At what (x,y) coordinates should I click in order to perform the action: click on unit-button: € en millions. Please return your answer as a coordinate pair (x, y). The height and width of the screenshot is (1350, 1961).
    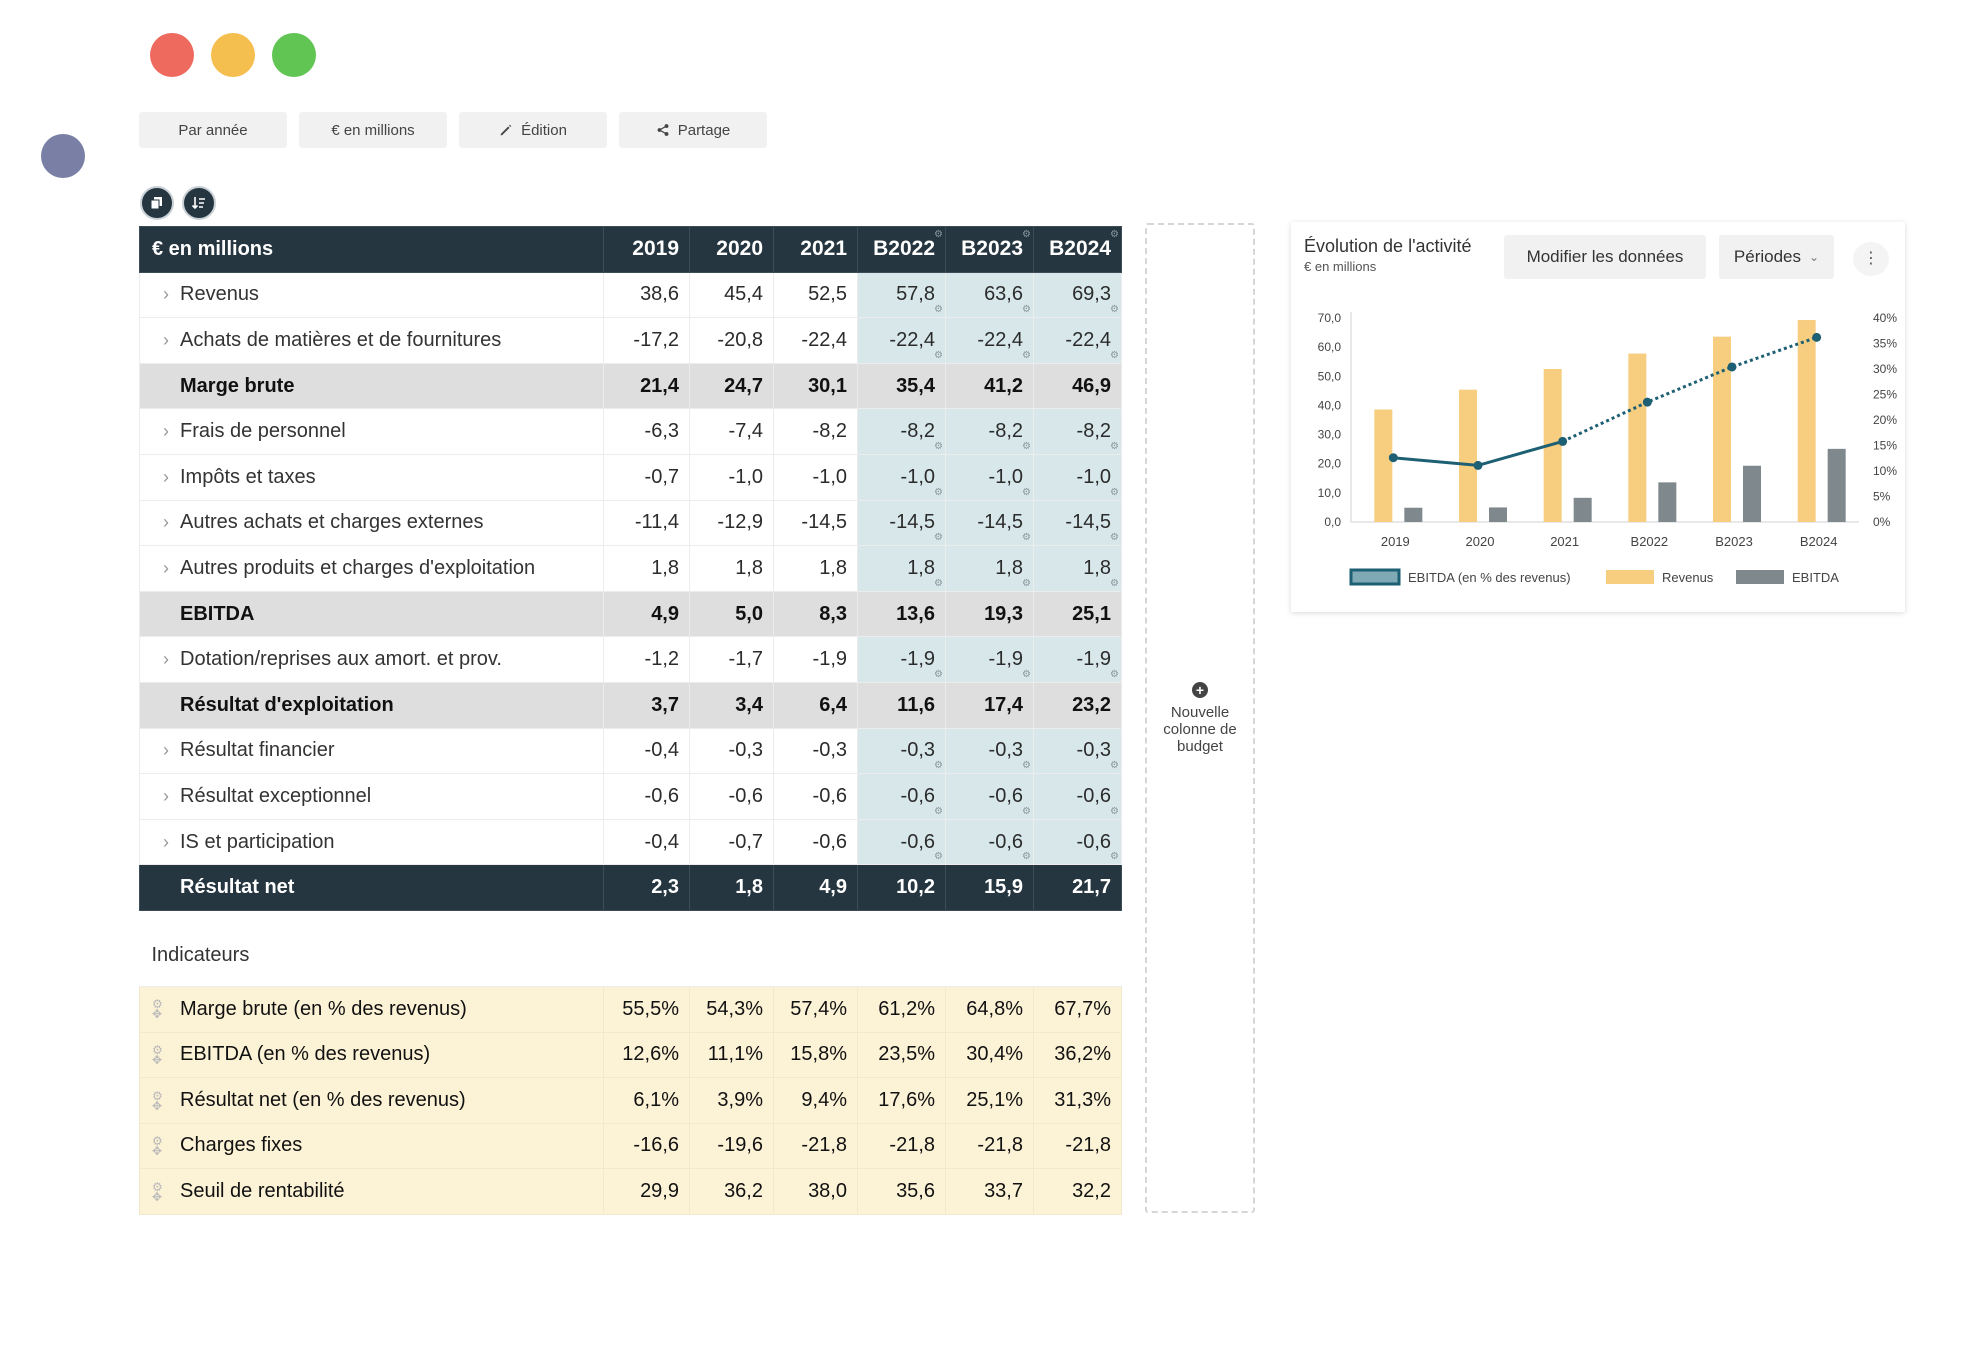
    Looking at the image, I should click on (373, 130).